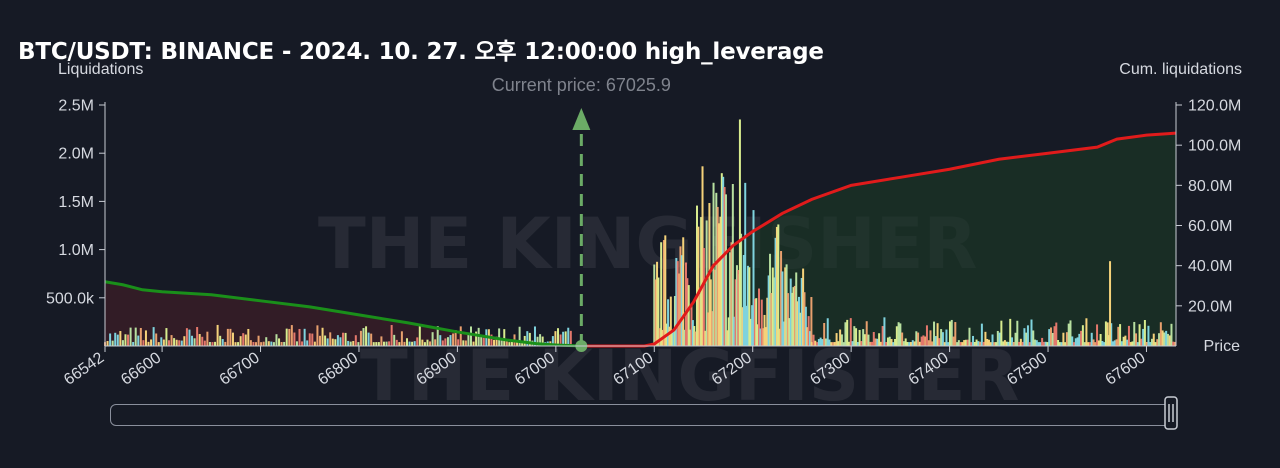 The image size is (1280, 468). Describe the element at coordinates (643, 415) in the screenshot. I see `range-slider-track` at that location.